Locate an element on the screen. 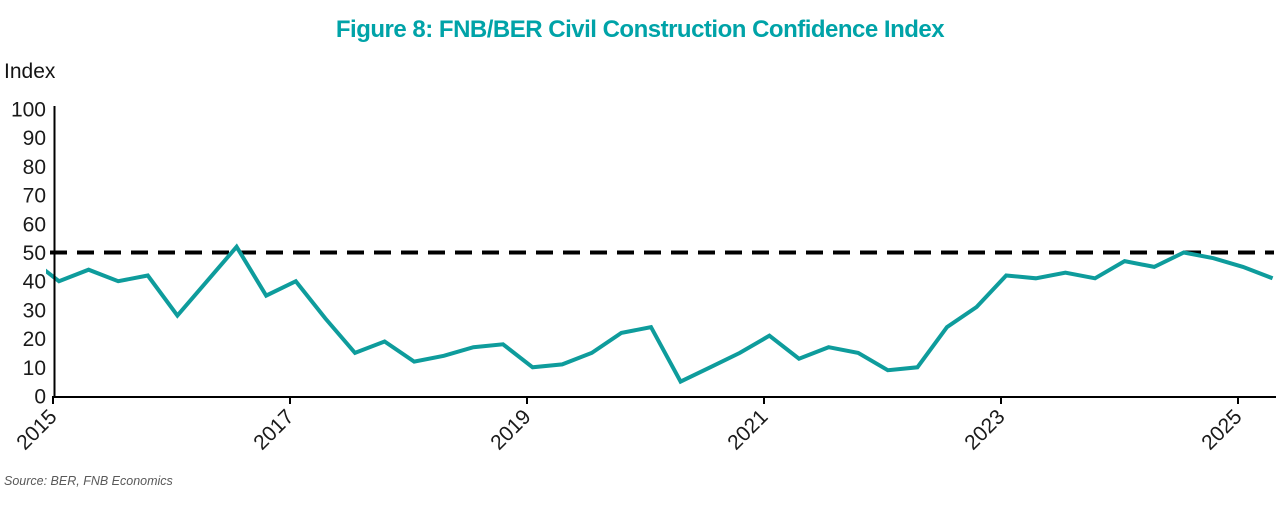  y-tick-label: 70 is located at coordinates (34, 196).